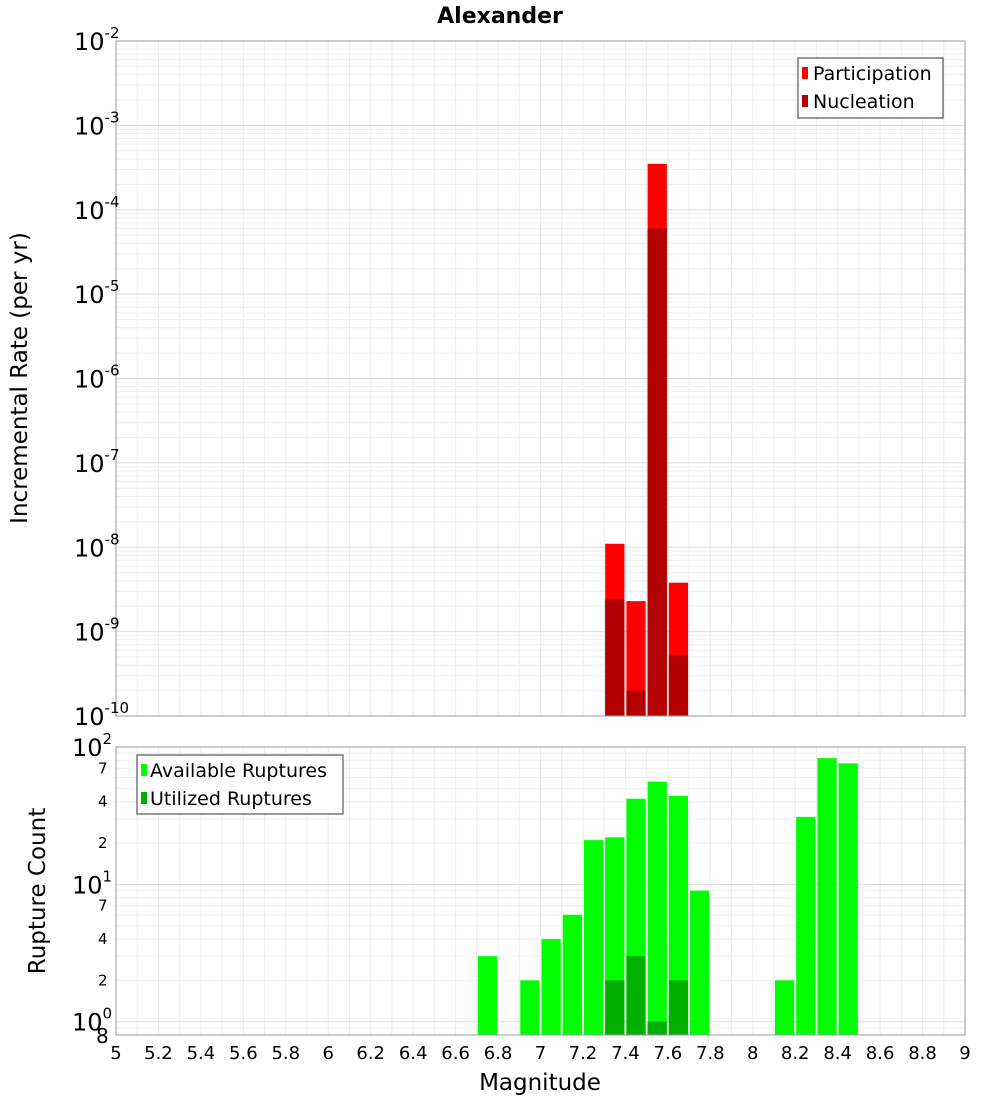 The width and height of the screenshot is (1000, 1100). I want to click on count-y-tick-label: 10², so click(92, 746).